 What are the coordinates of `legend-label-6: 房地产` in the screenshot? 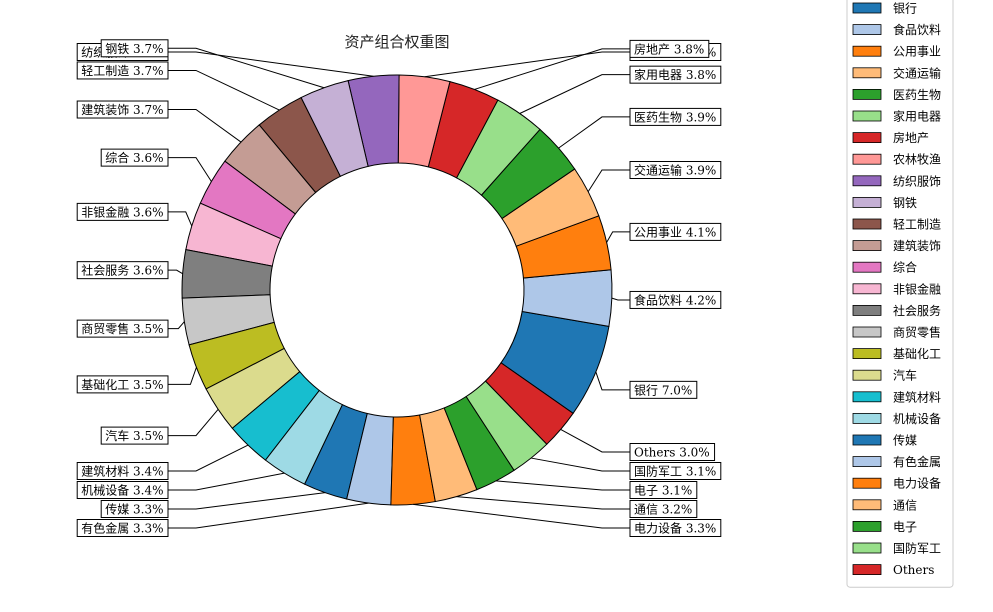 It's located at (911, 137).